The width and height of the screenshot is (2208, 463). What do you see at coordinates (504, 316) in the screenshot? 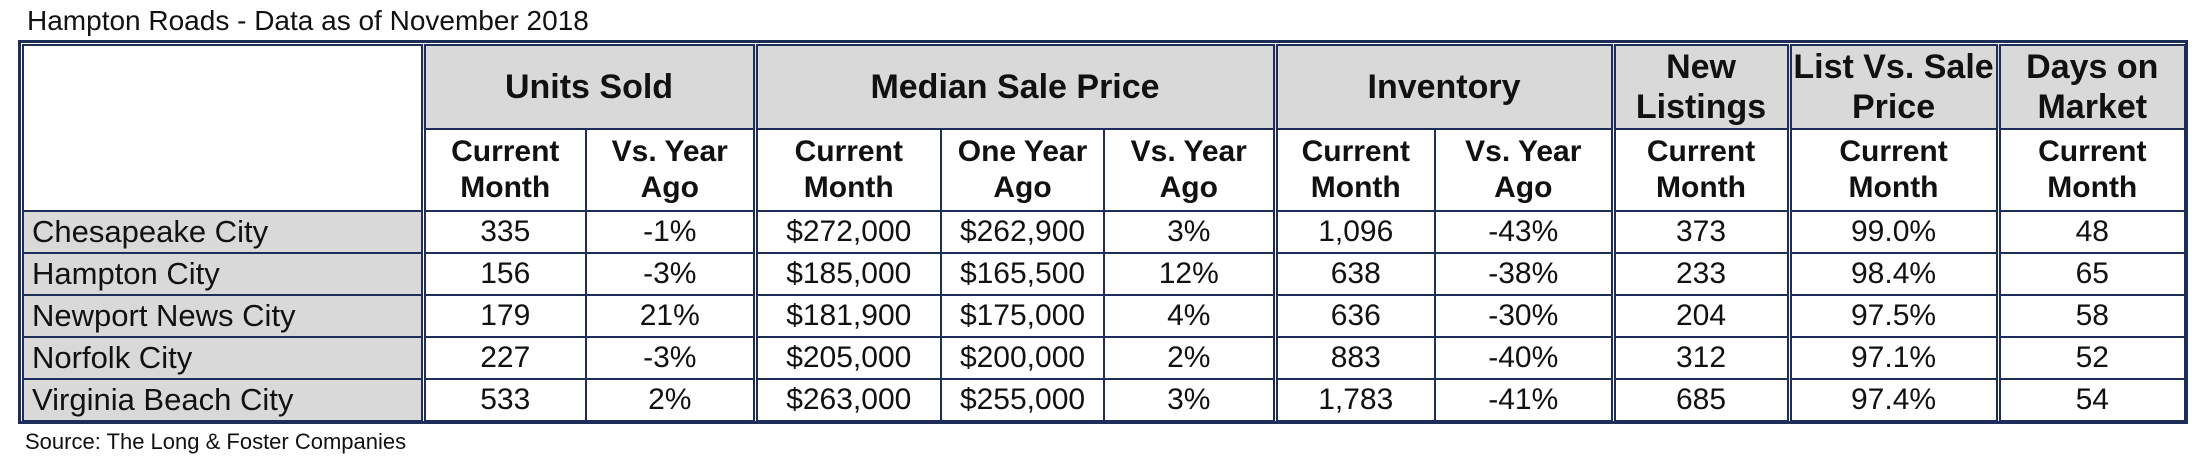
I see `units-current: 179` at bounding box center [504, 316].